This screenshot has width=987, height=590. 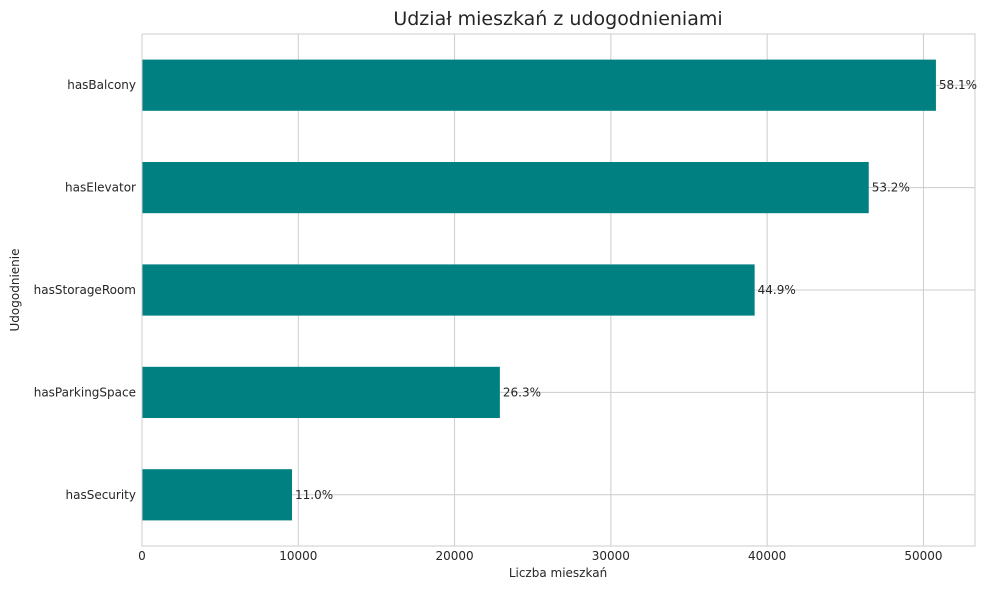 I want to click on bar-data-label: 26.3%, so click(x=522, y=392).